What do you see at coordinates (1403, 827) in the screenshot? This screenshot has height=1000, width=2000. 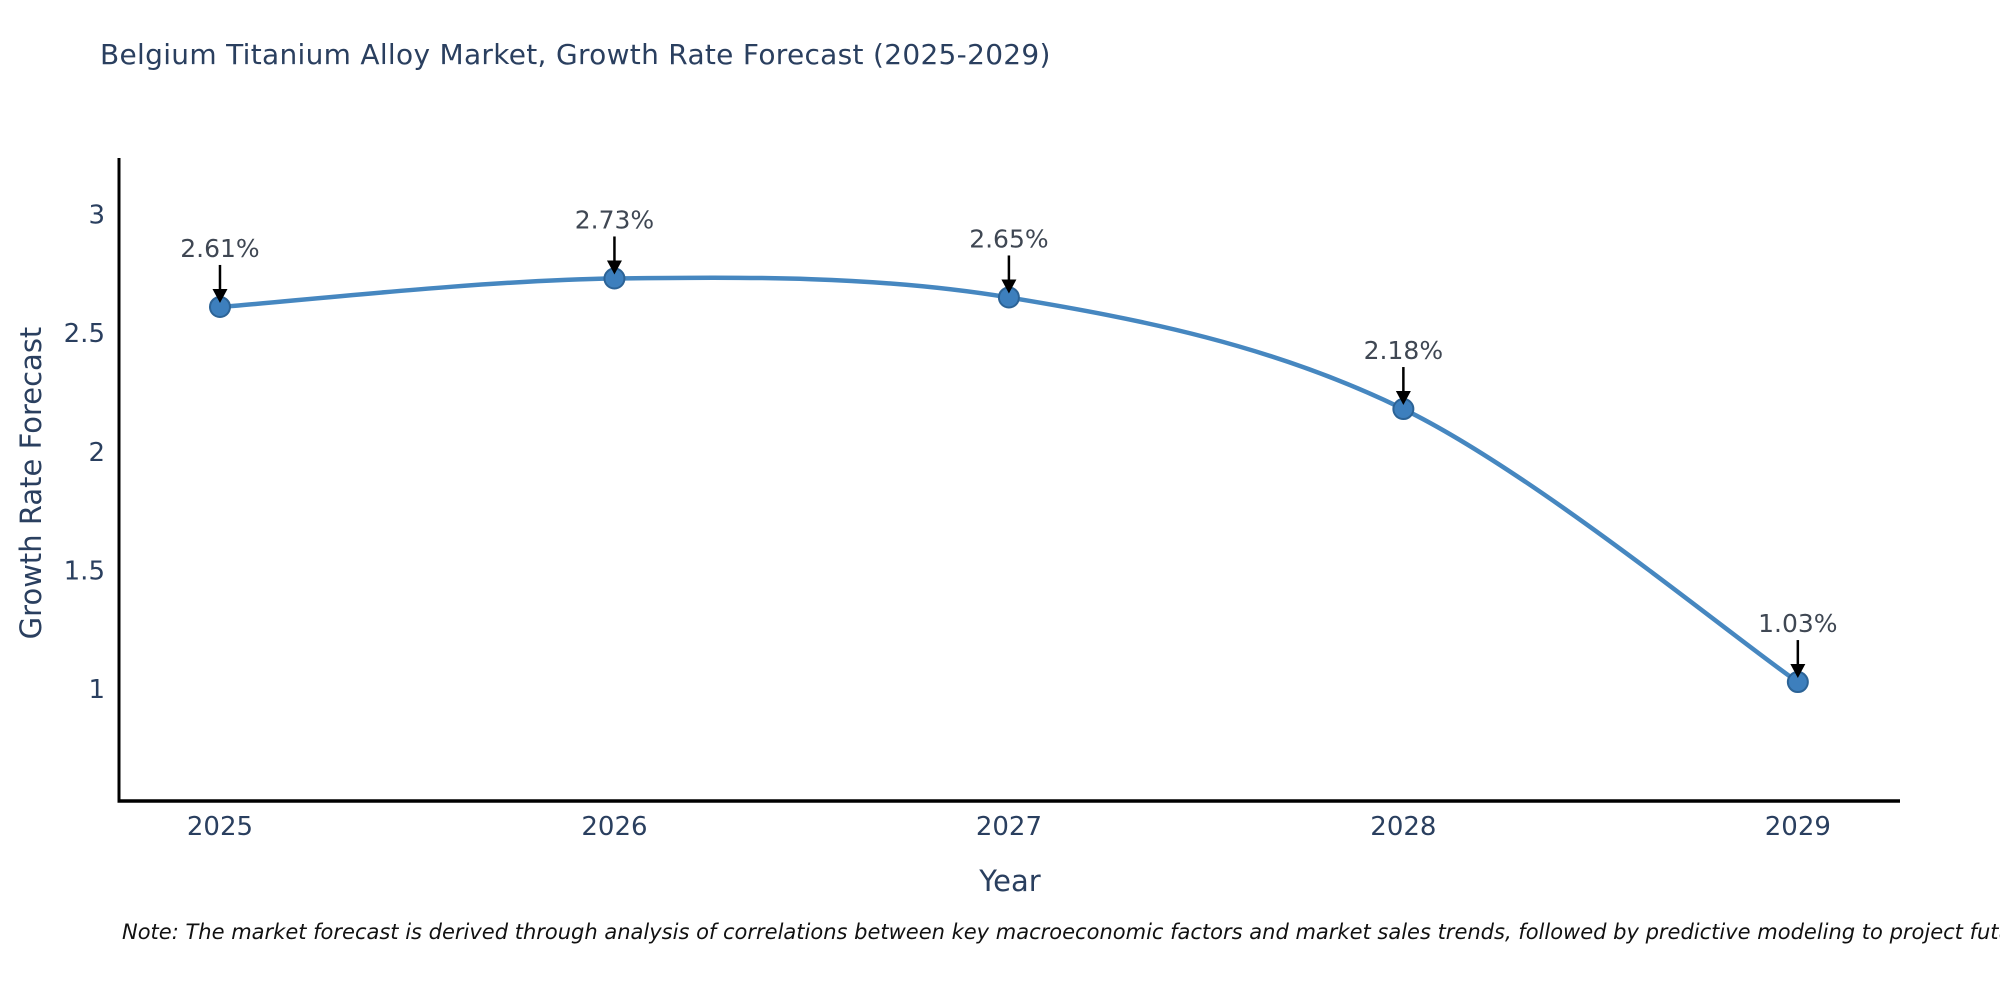 I see `x-tick-label: 2028` at bounding box center [1403, 827].